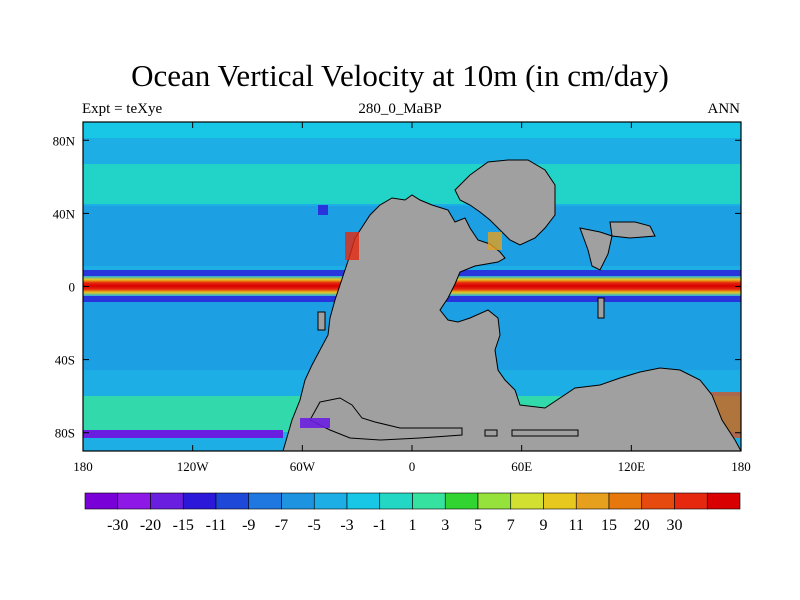 This screenshot has height=600, width=800. What do you see at coordinates (675, 525) in the screenshot?
I see `colorbar-label: 30` at bounding box center [675, 525].